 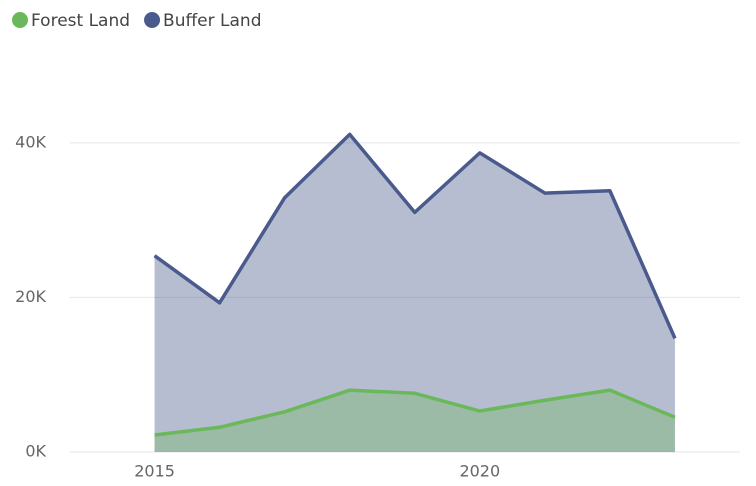 What do you see at coordinates (415, 412) in the screenshot?
I see `series-line` at bounding box center [415, 412].